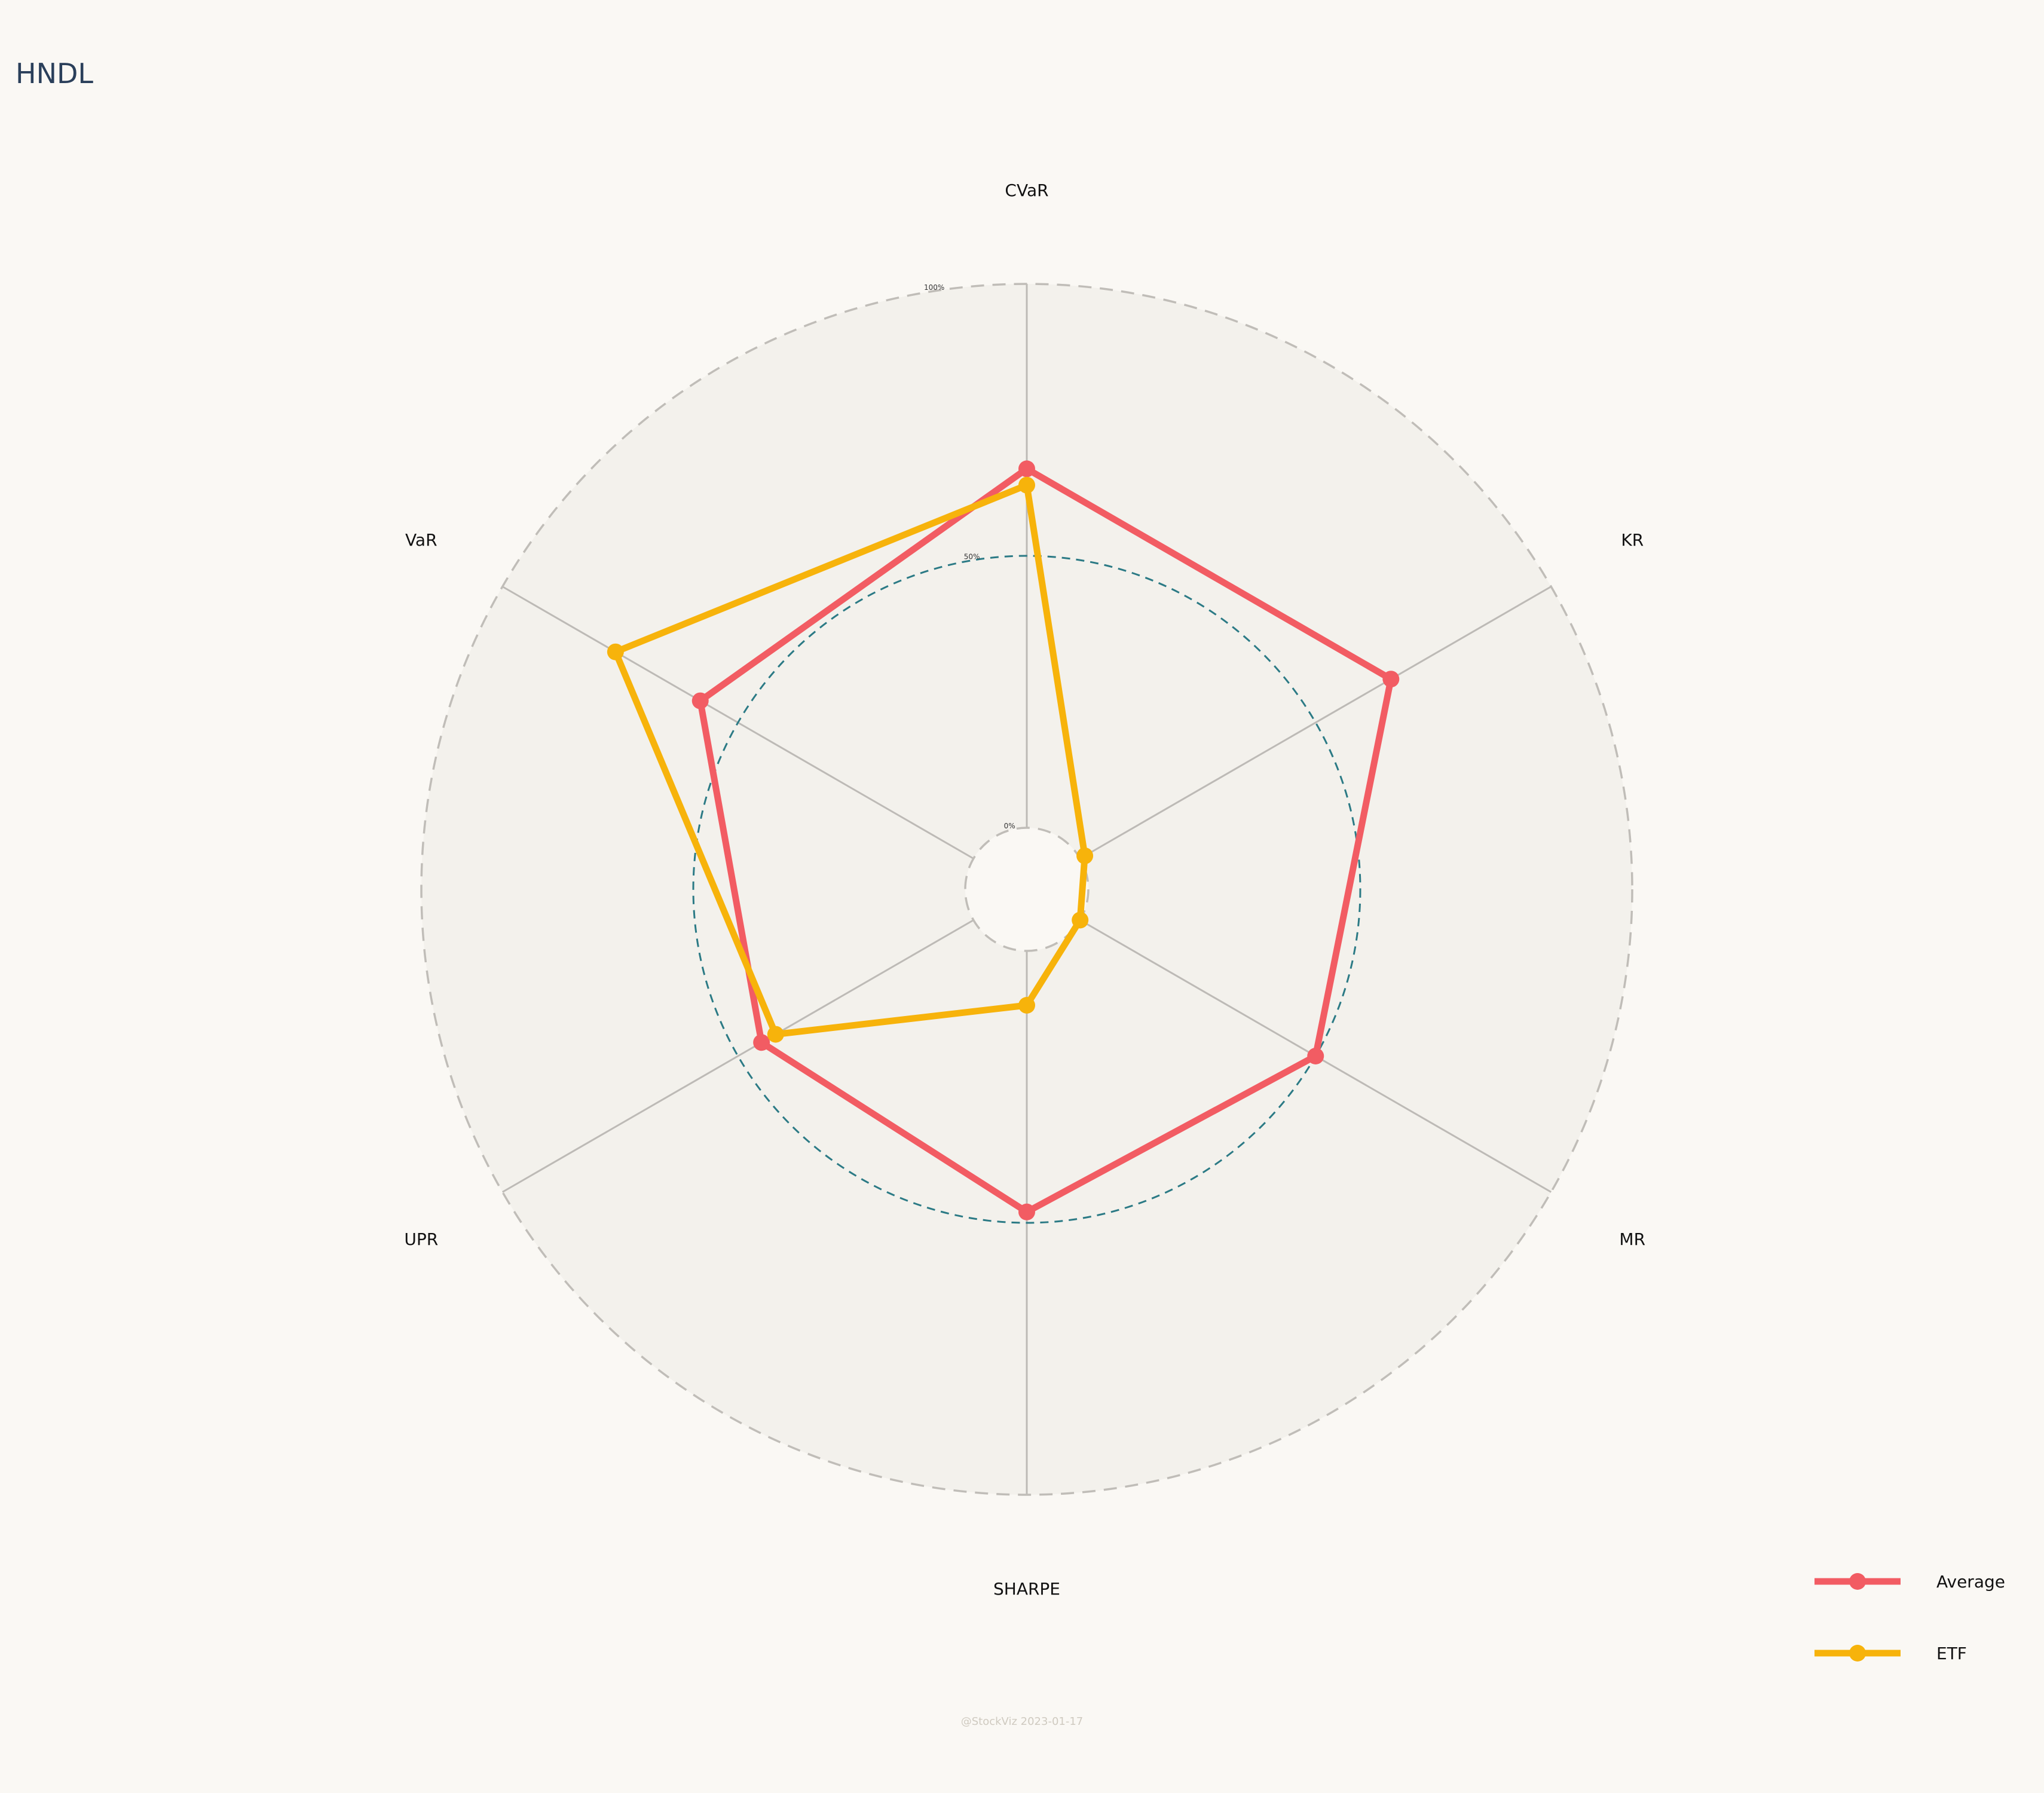  I want to click on series-point-average-kr, so click(1391, 679).